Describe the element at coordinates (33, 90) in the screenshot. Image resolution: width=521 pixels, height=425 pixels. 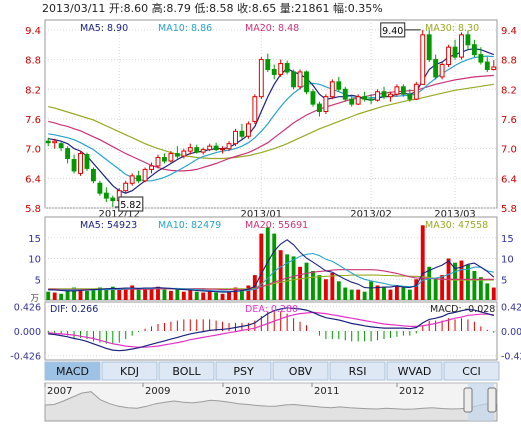
I see `price-tick-left: 8.2` at that location.